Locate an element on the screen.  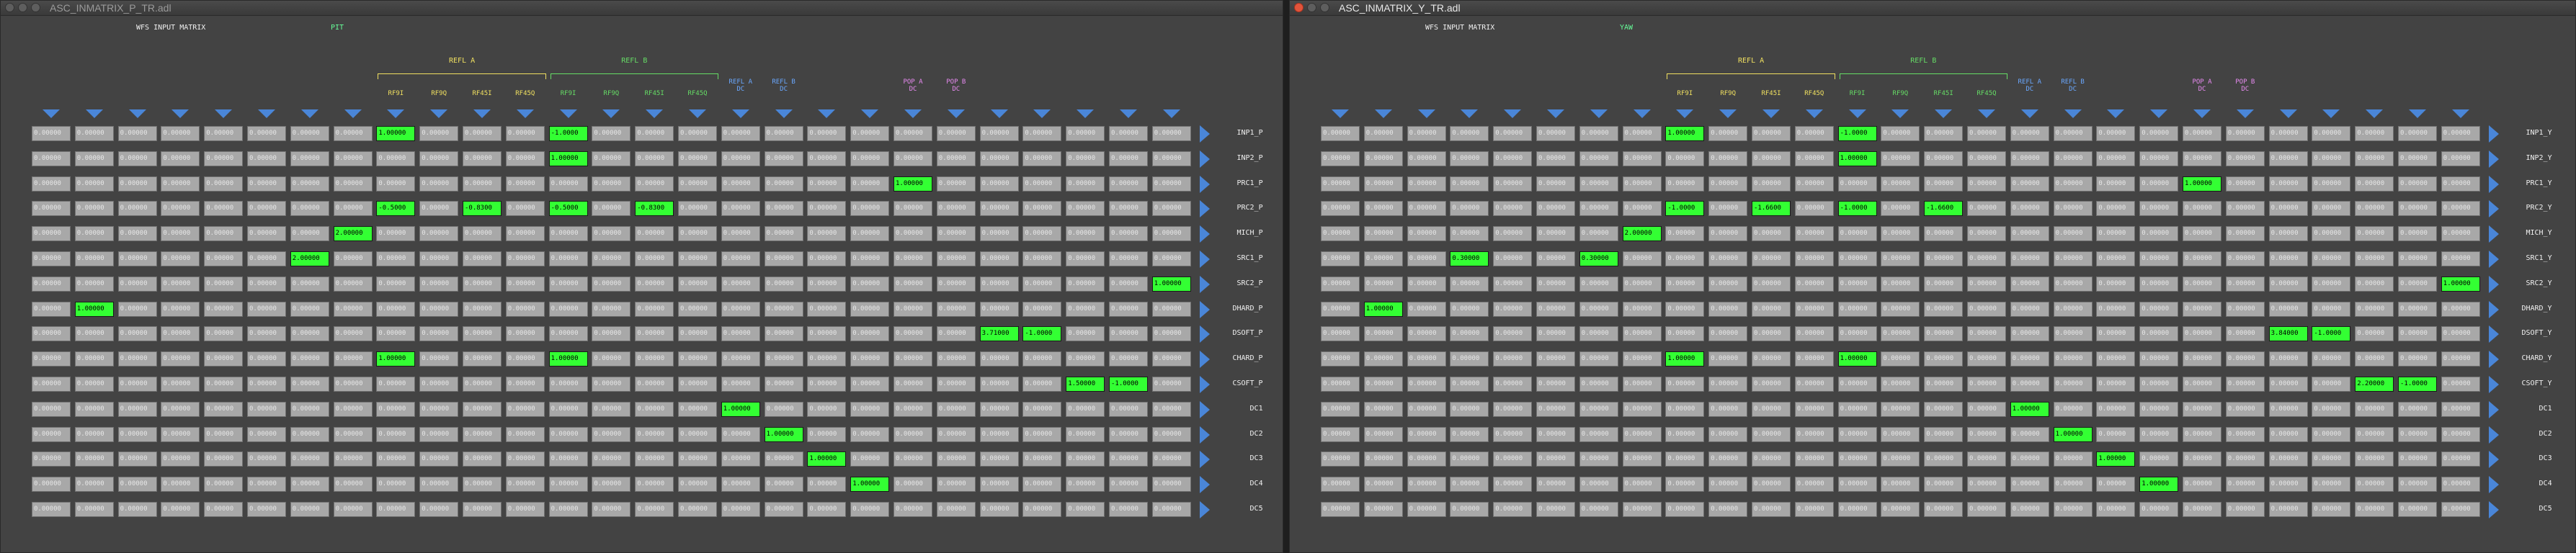
matrix-cell: 3.84000 is located at coordinates (2288, 334).